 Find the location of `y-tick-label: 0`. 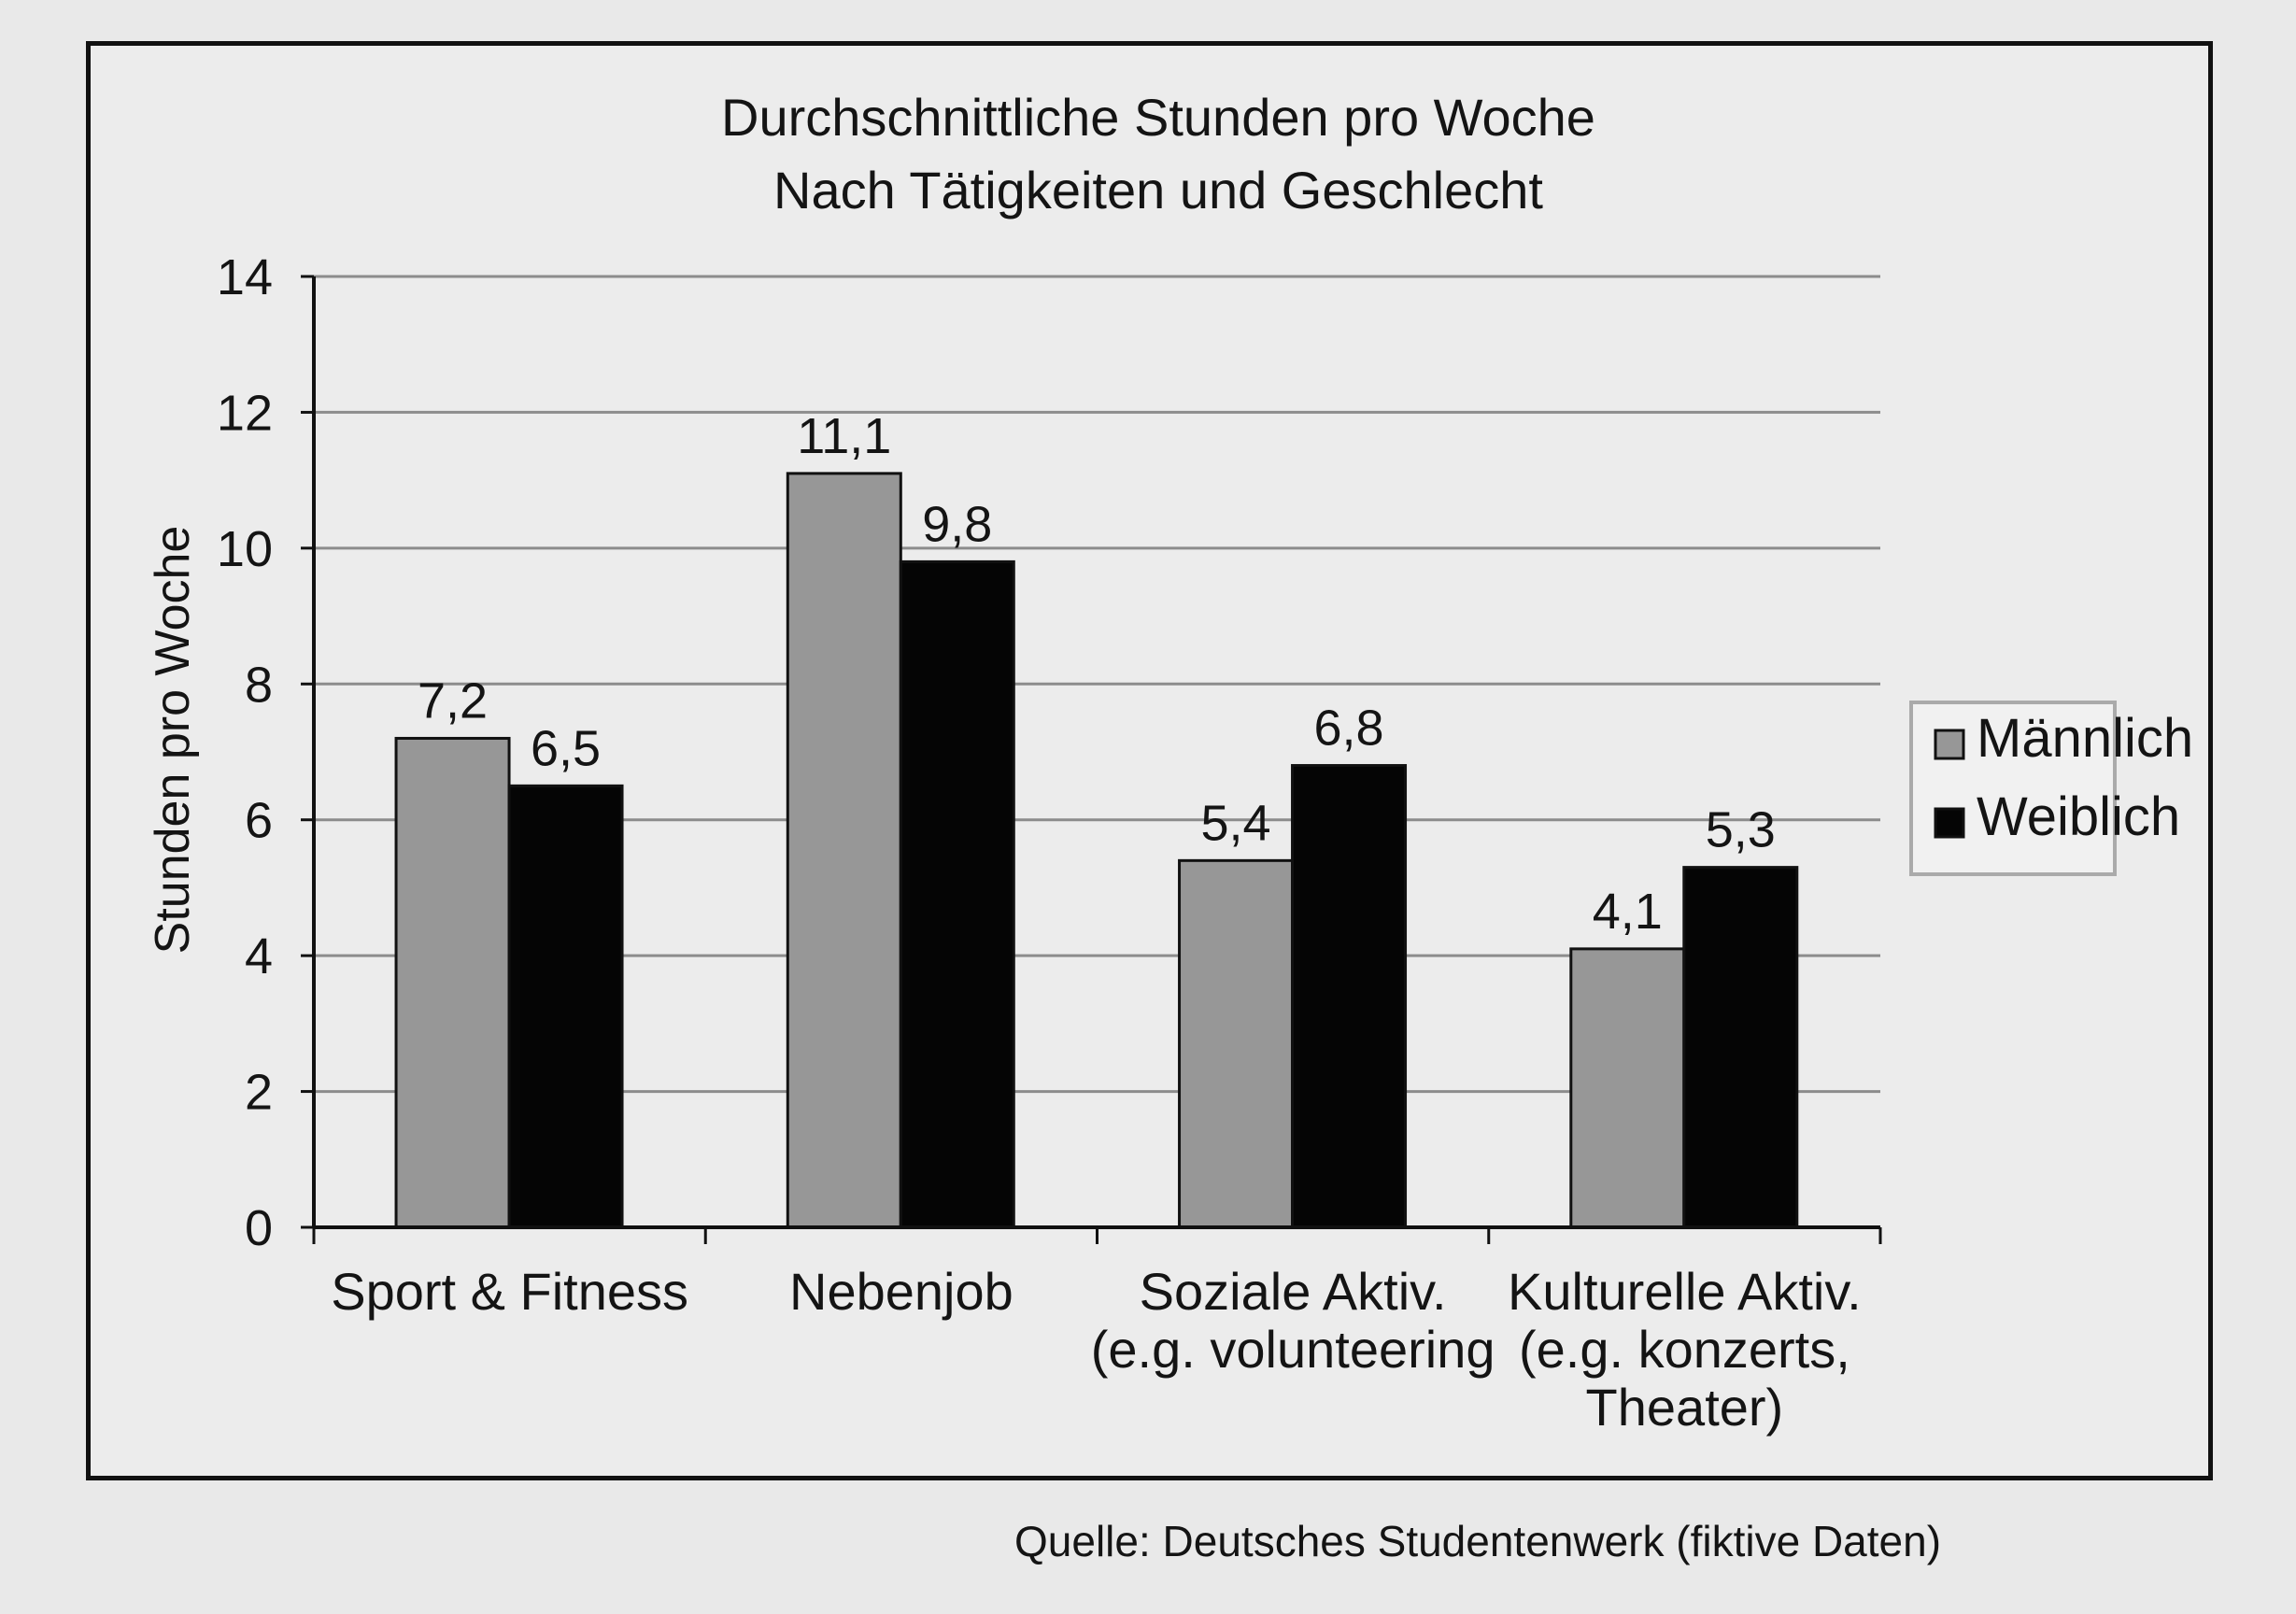

y-tick-label: 0 is located at coordinates (259, 1228).